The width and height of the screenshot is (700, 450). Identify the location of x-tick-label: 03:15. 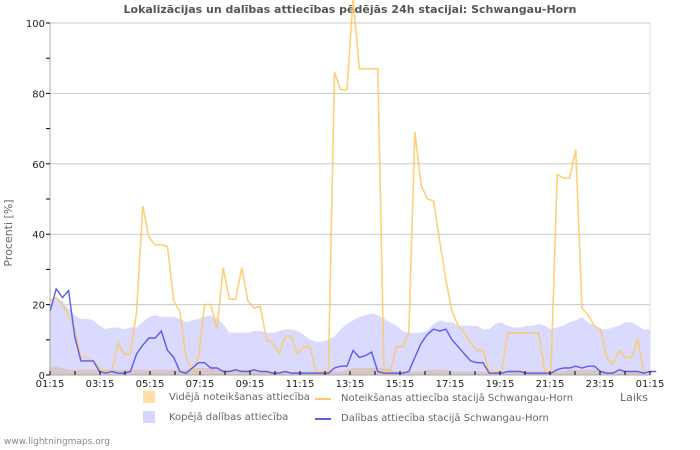
(100, 384).